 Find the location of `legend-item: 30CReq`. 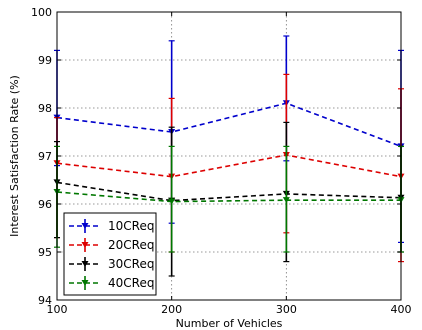

legend-item: 30CReq is located at coordinates (111, 264).